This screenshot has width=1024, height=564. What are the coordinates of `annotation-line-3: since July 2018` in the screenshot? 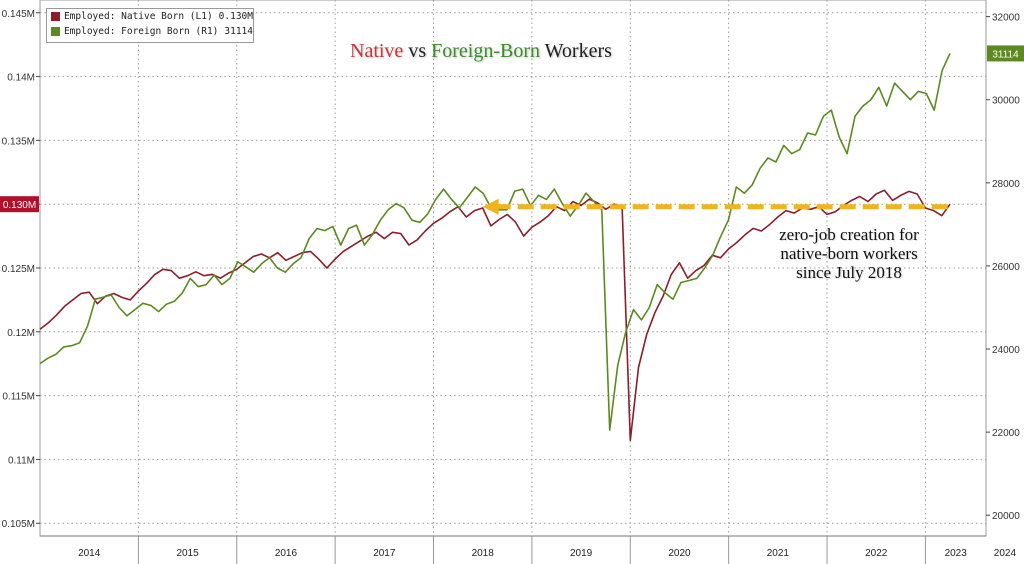 It's located at (849, 272).